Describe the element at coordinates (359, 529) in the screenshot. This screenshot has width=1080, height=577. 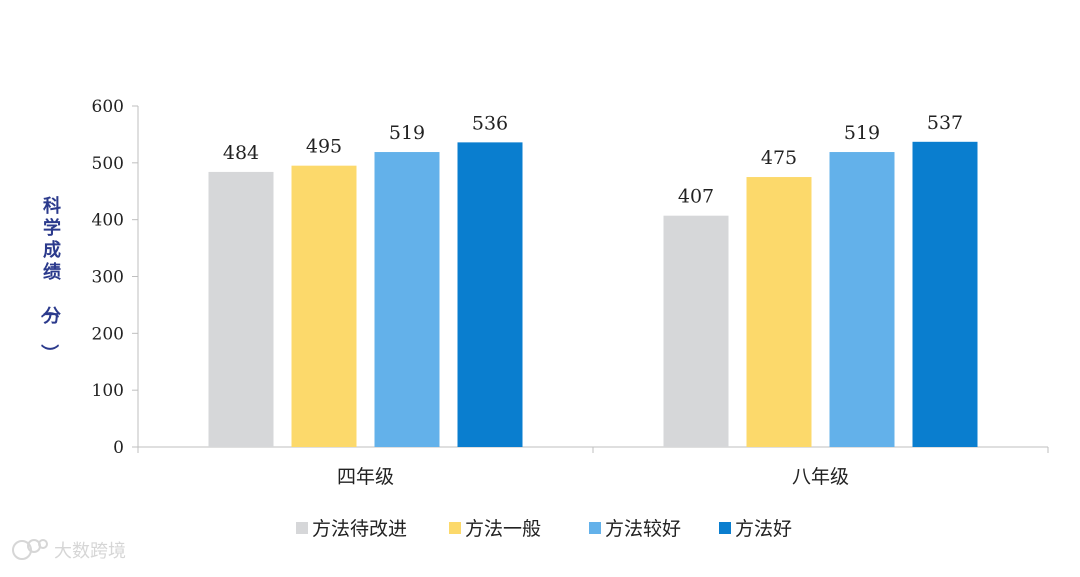
I see `legend-label: 方法待改进` at that location.